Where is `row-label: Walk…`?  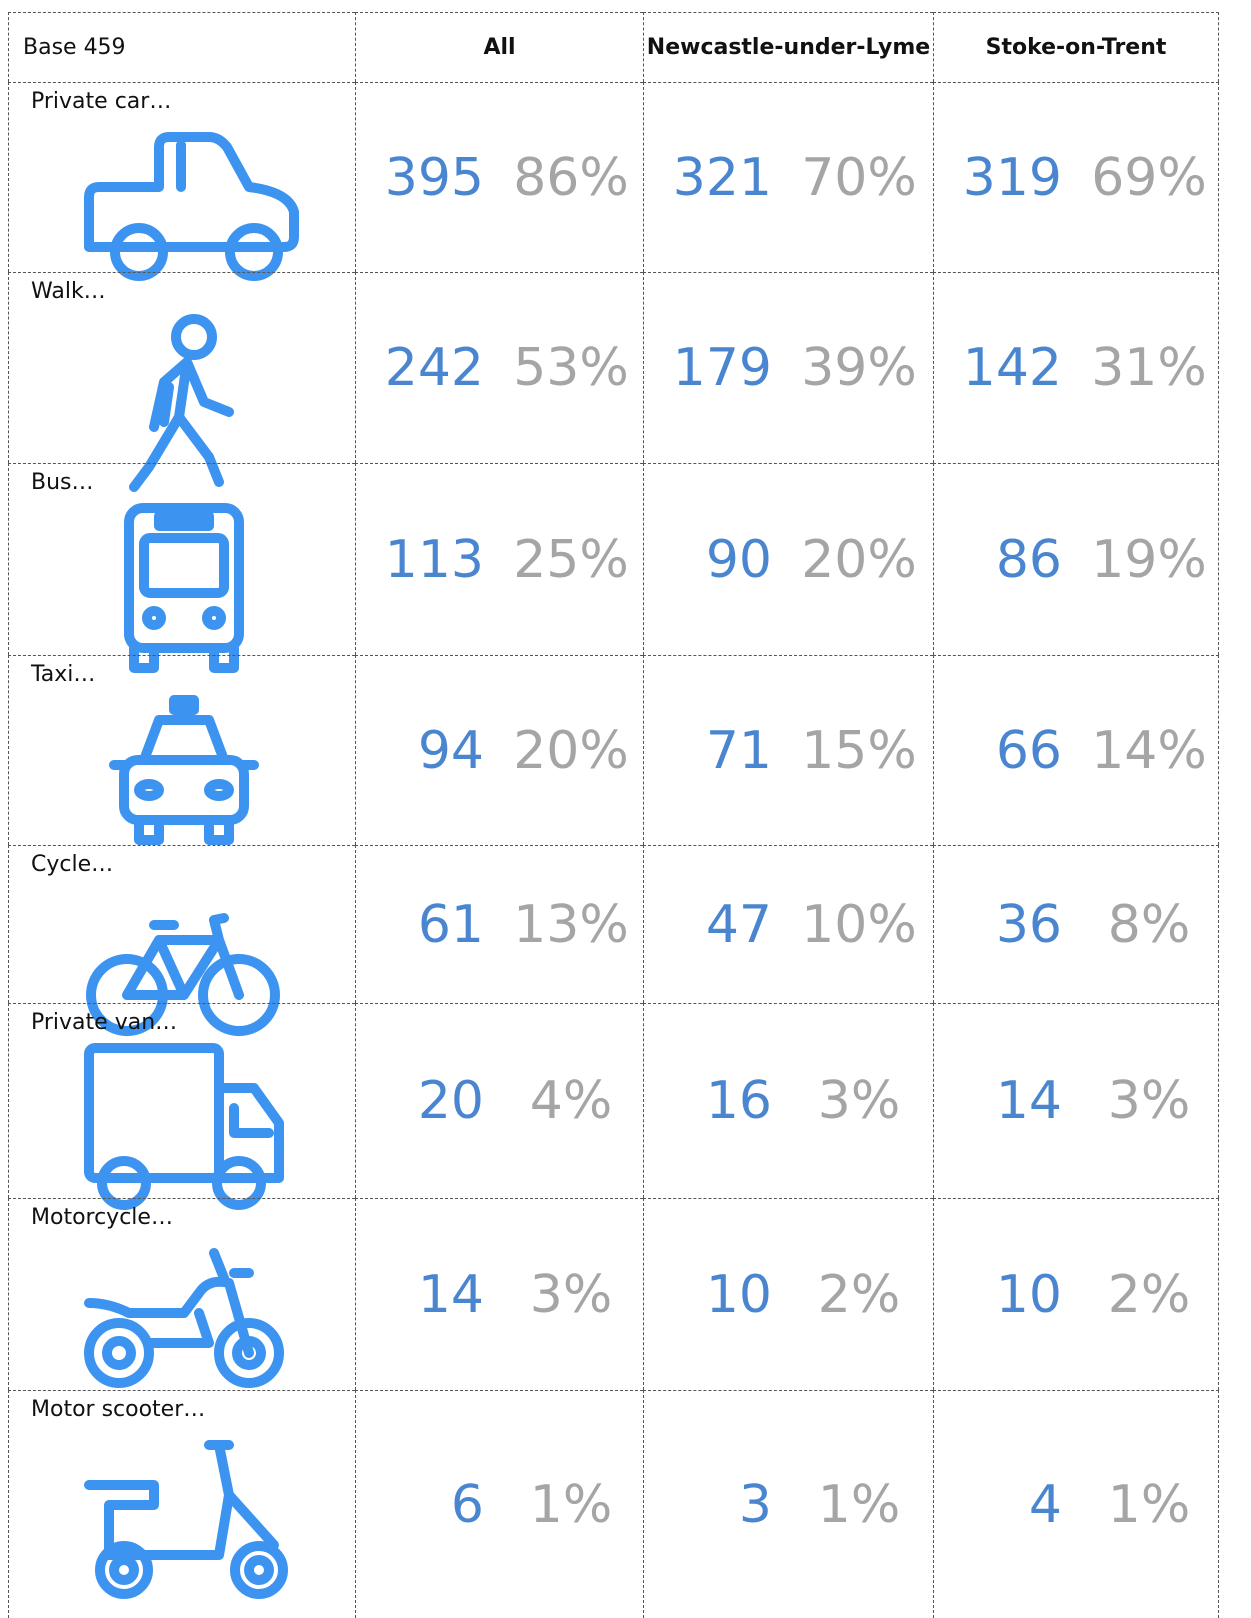
row-label: Walk… is located at coordinates (68, 291).